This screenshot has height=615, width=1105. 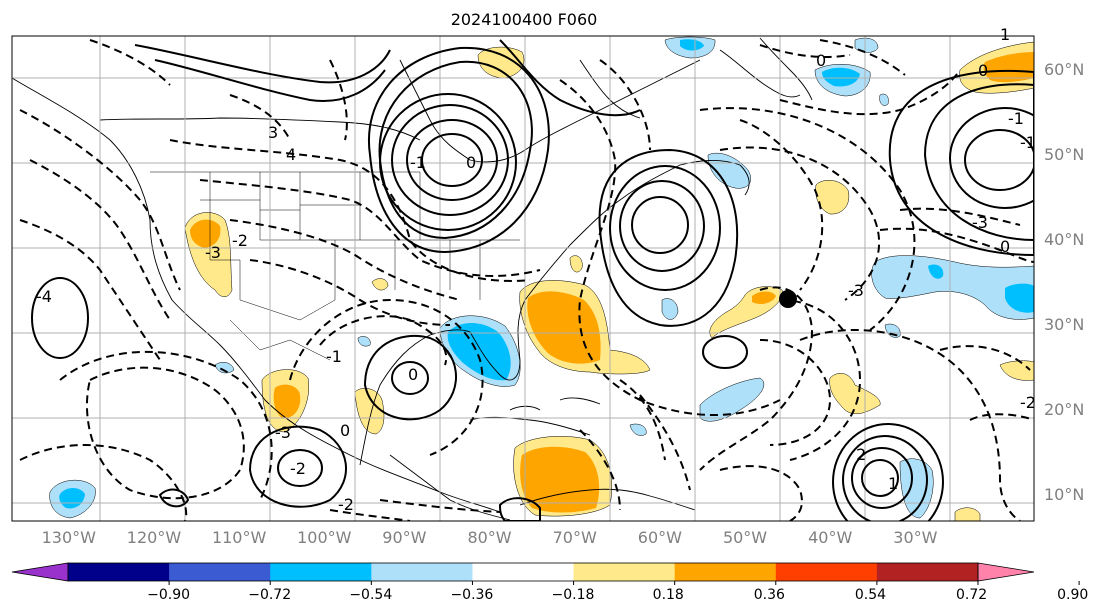 What do you see at coordinates (239, 537) in the screenshot?
I see `longitude-label: 110°W` at bounding box center [239, 537].